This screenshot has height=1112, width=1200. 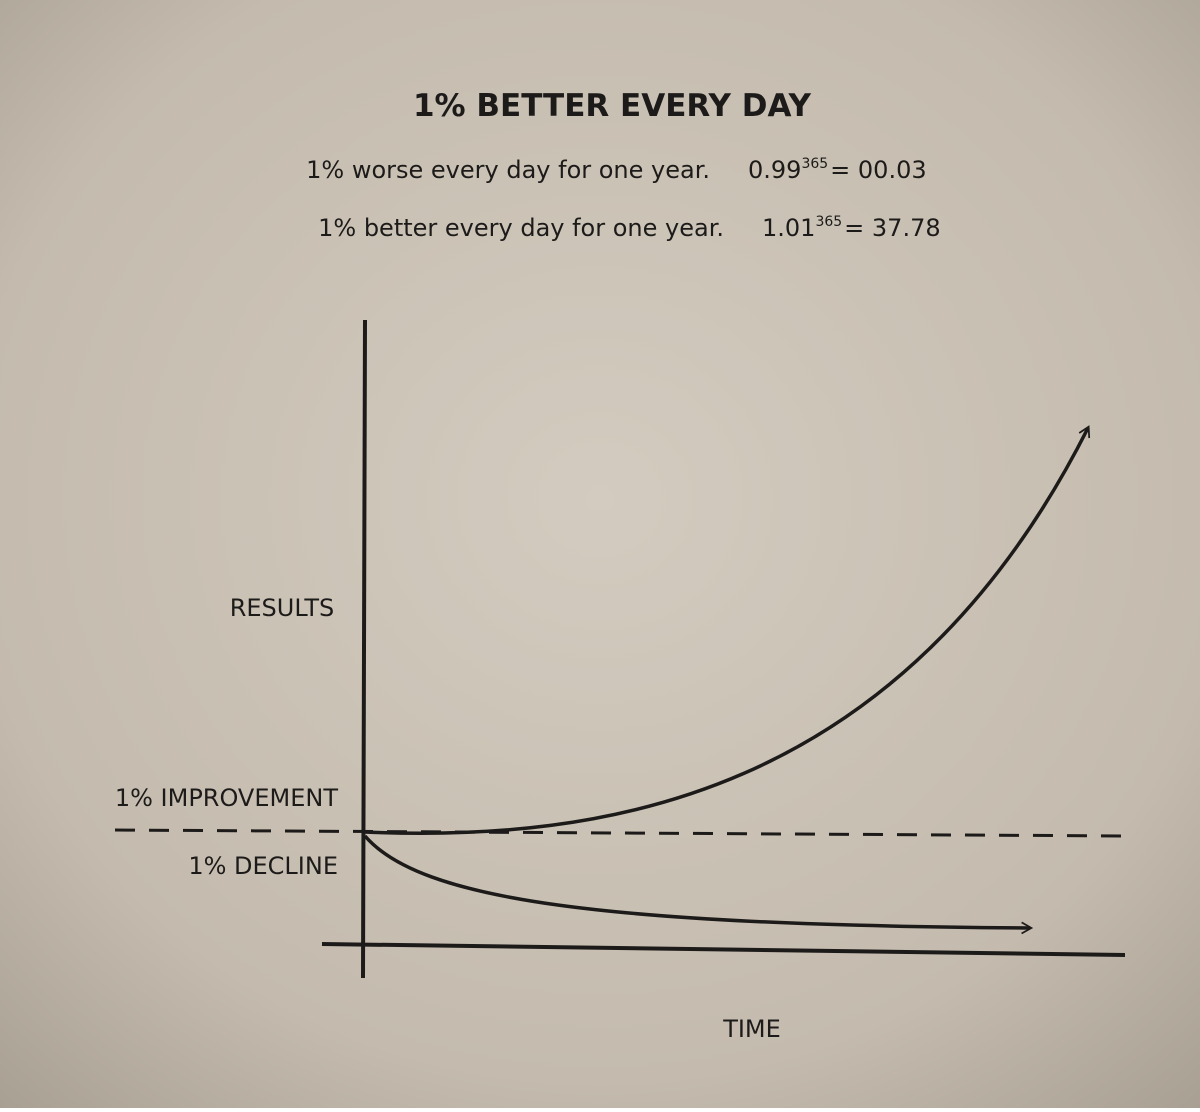 What do you see at coordinates (698, 884) in the screenshot?
I see `decline-curve` at bounding box center [698, 884].